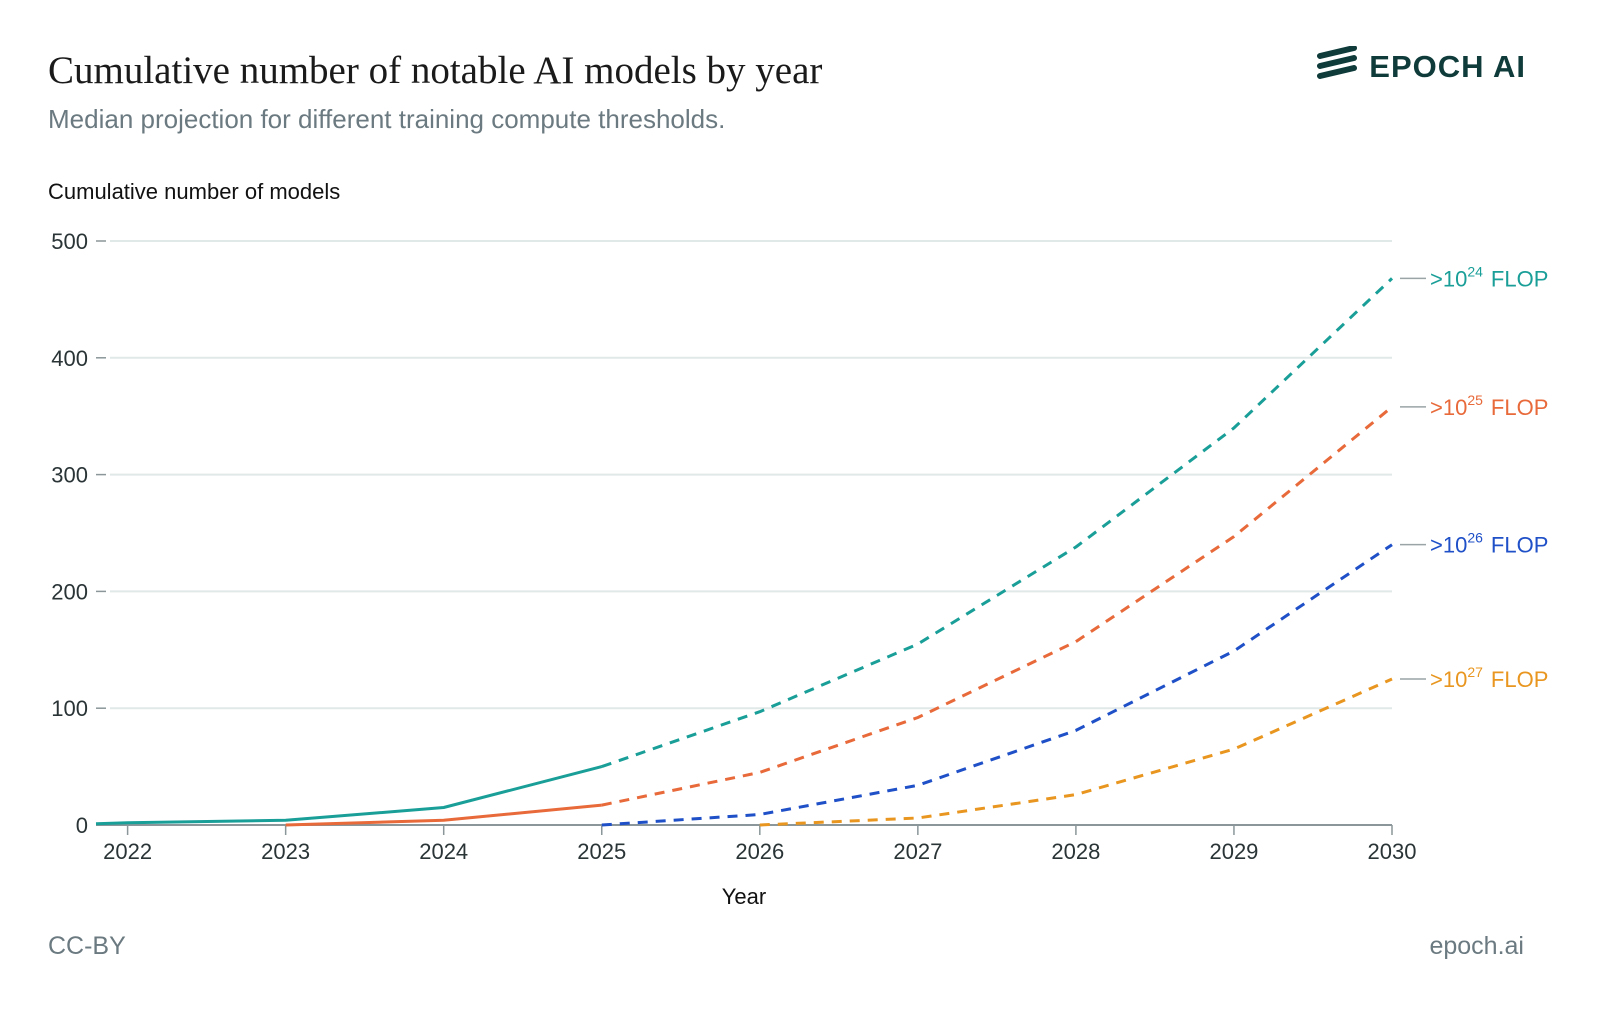  I want to click on x-tick-label: 2027, so click(917, 851).